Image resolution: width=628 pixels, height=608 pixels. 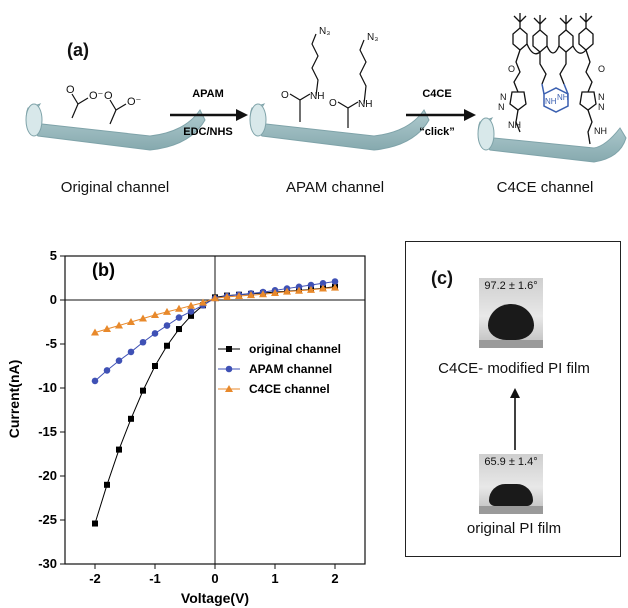 I want to click on c4ce-amide-nh-1: NH, so click(x=514, y=125).